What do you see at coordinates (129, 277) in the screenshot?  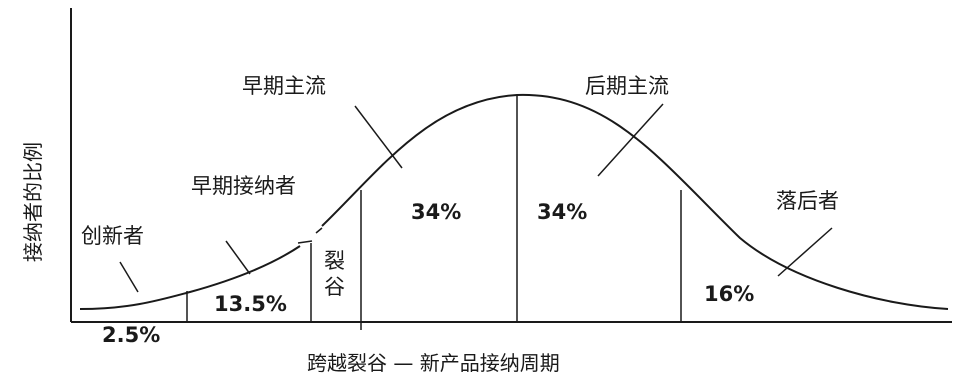 I see `leader-innovators` at bounding box center [129, 277].